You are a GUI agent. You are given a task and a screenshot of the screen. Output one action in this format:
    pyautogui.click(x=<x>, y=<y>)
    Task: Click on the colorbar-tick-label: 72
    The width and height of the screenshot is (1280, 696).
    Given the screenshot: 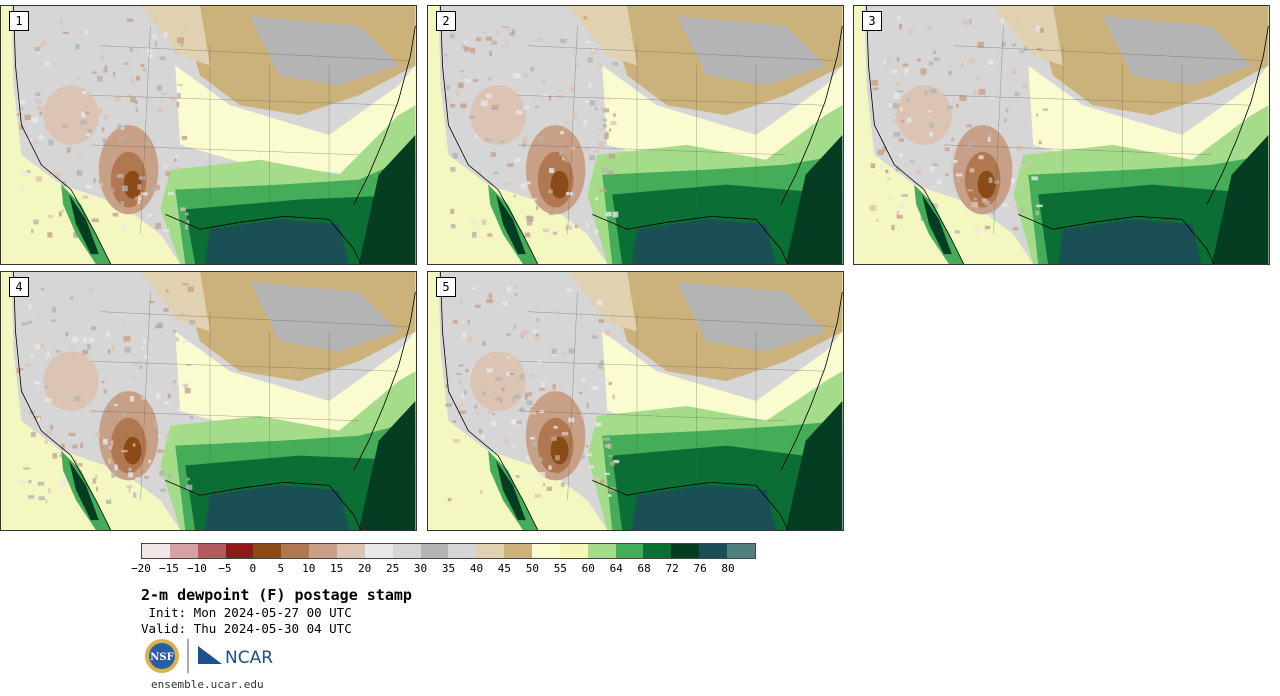 What is the action you would take?
    pyautogui.click(x=672, y=568)
    